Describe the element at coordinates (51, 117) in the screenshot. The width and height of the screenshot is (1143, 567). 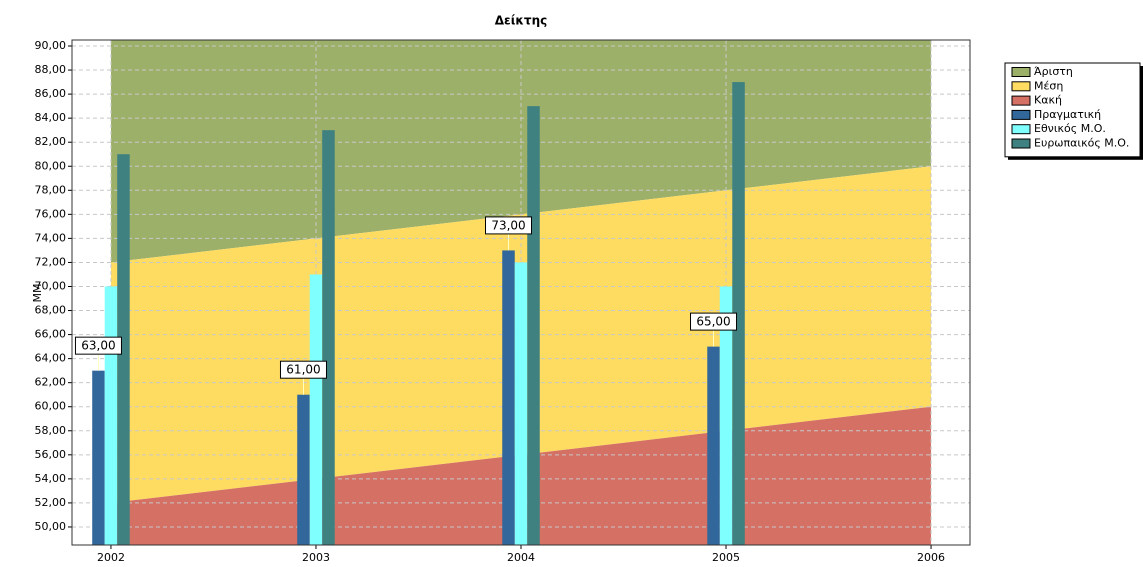
I see `y-tick-label: 84,00` at that location.